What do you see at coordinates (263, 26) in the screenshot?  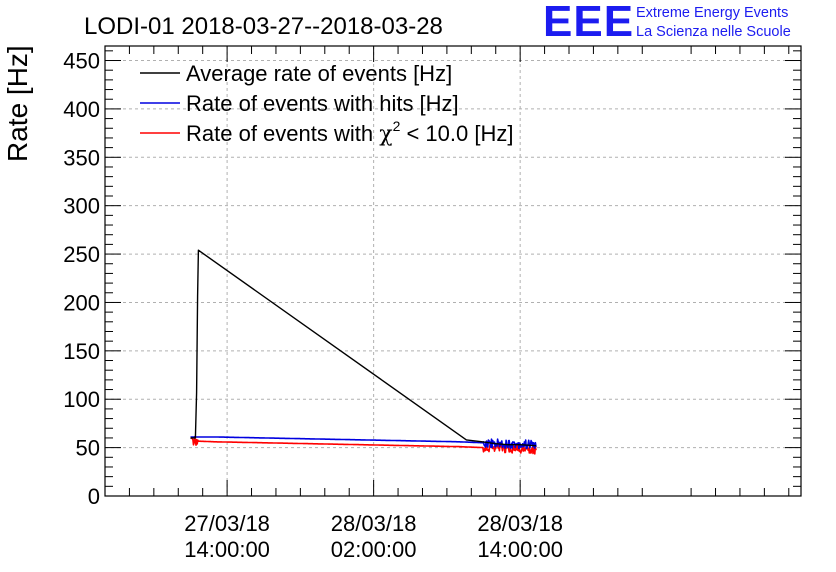 I see `chart-title: LODI-01 2018-03-27--2018-03-28` at bounding box center [263, 26].